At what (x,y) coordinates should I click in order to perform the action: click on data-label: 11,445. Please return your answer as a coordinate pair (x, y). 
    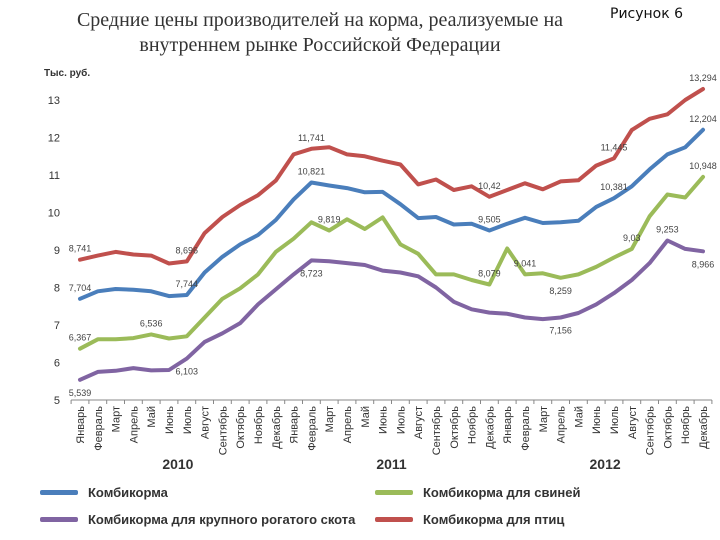
    Looking at the image, I should click on (614, 147).